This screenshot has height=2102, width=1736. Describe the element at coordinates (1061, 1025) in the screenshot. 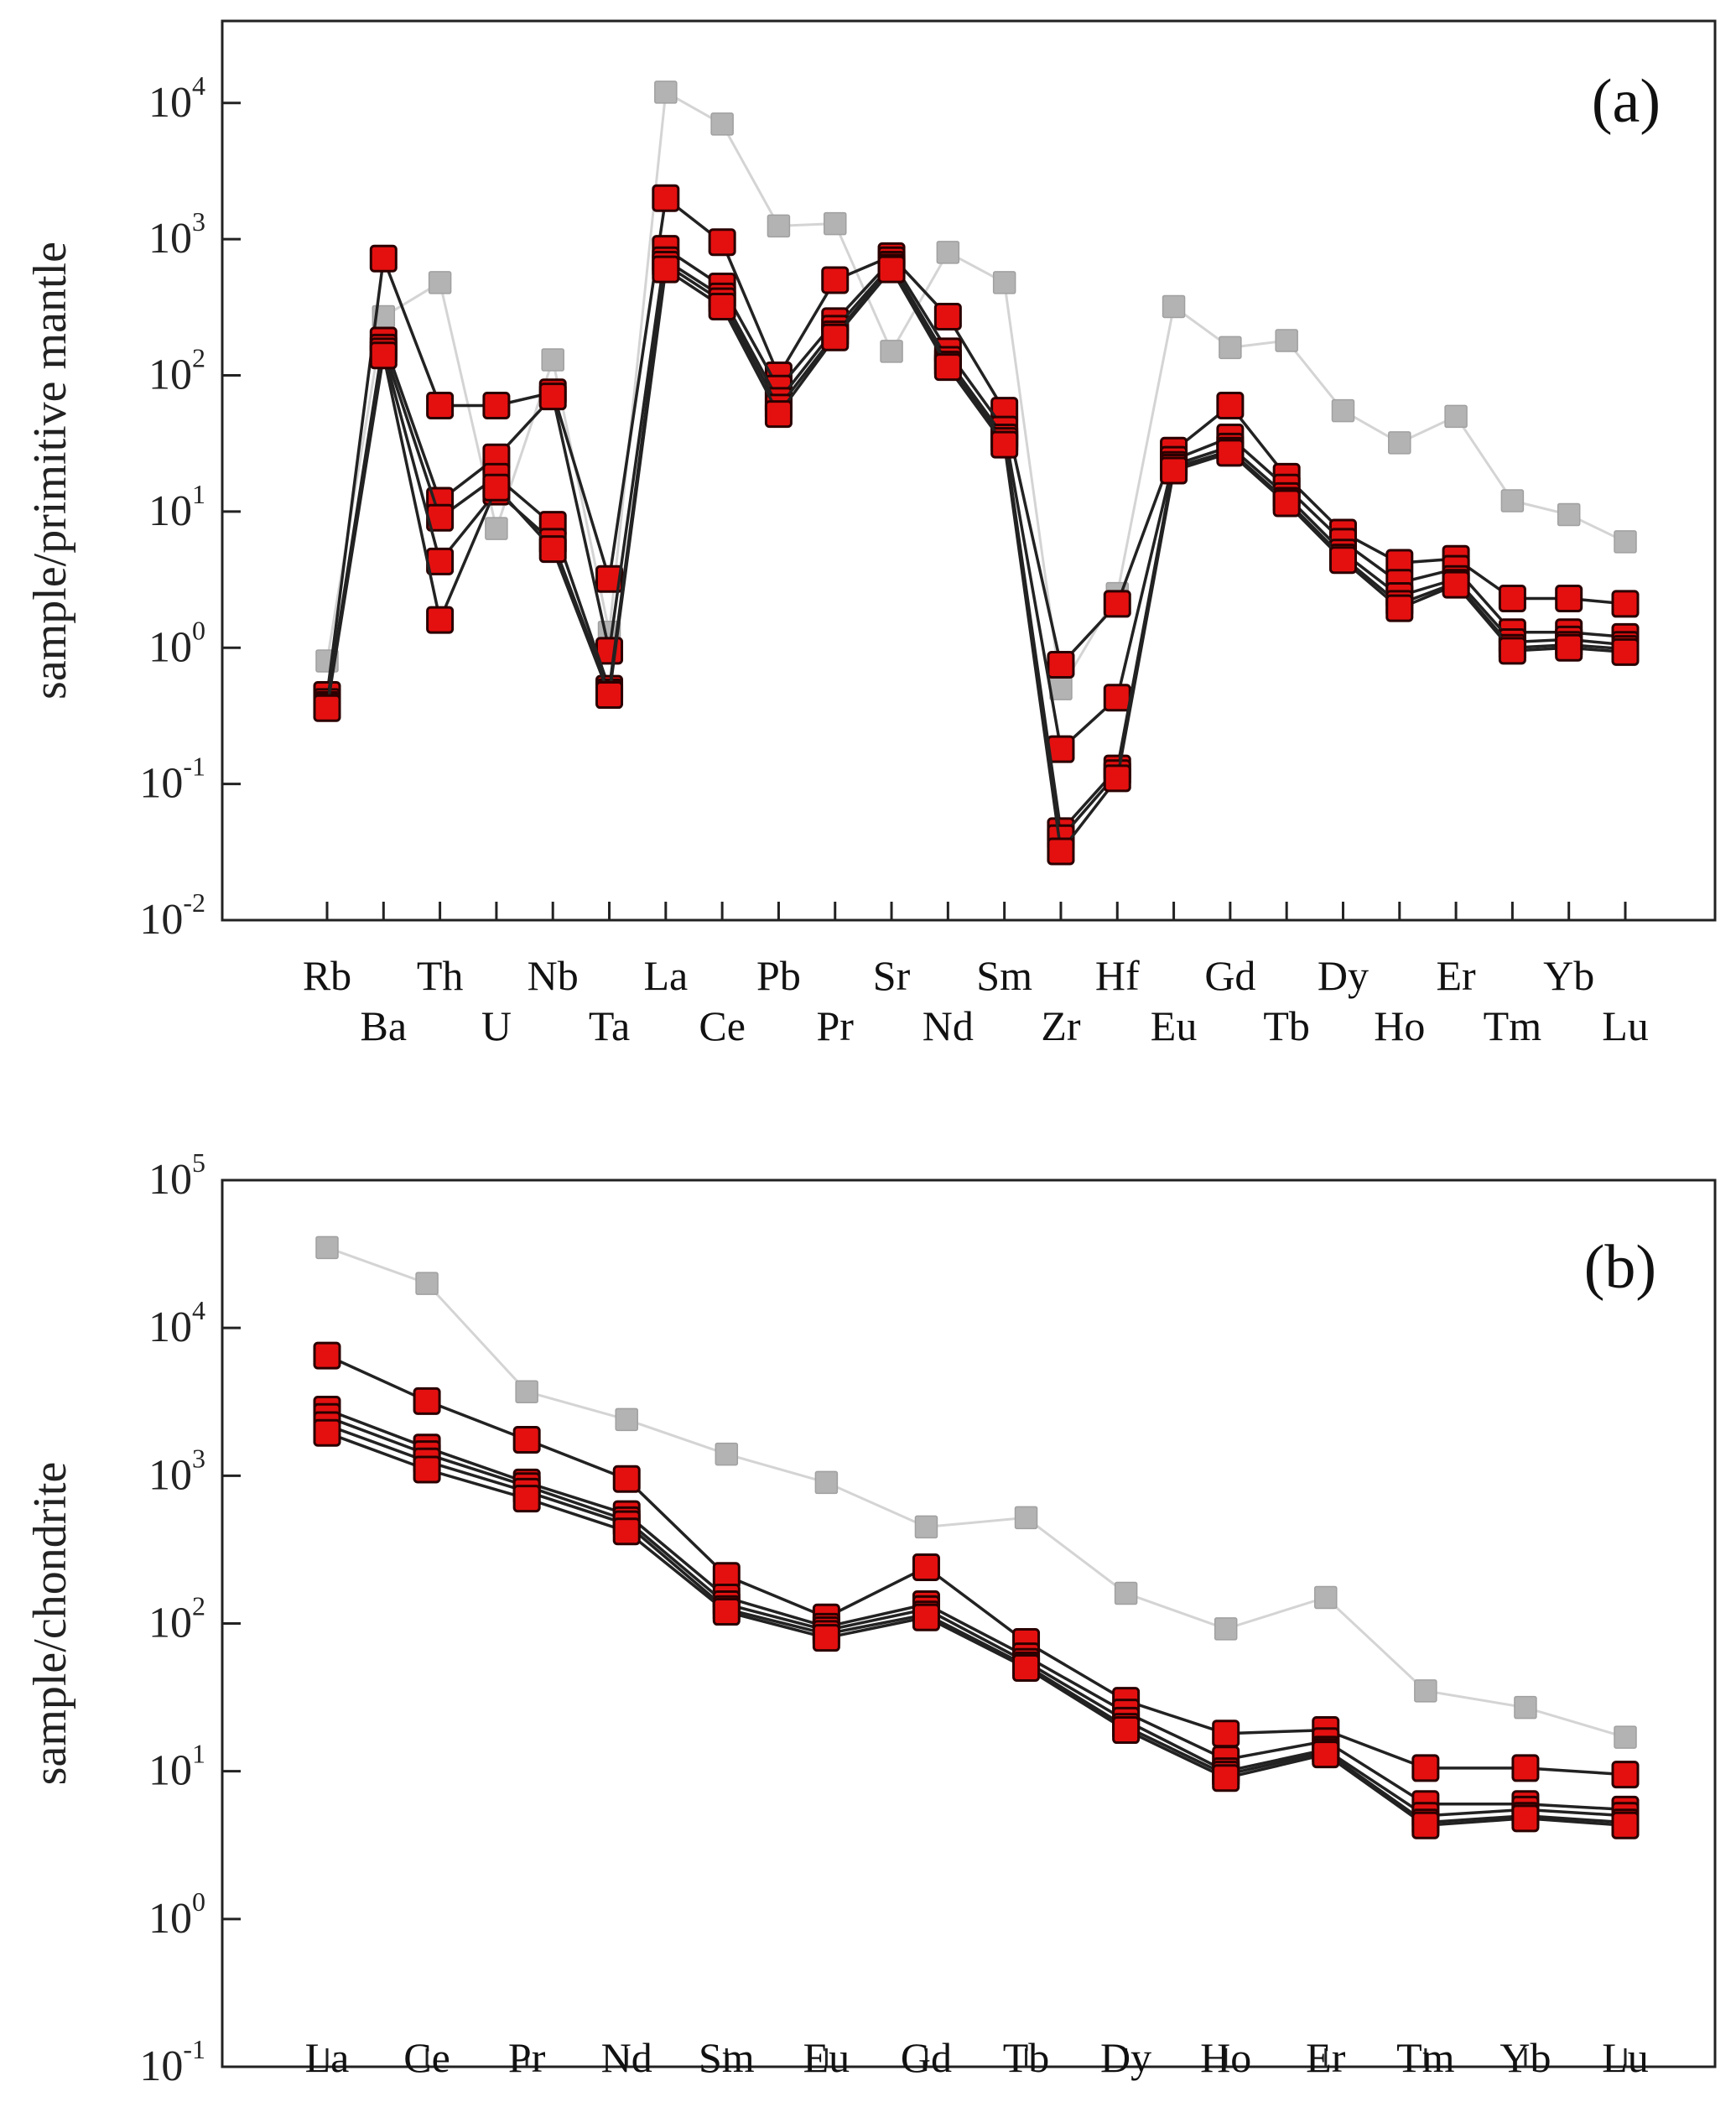

I see `x-tick-label-zr: Zr` at that location.